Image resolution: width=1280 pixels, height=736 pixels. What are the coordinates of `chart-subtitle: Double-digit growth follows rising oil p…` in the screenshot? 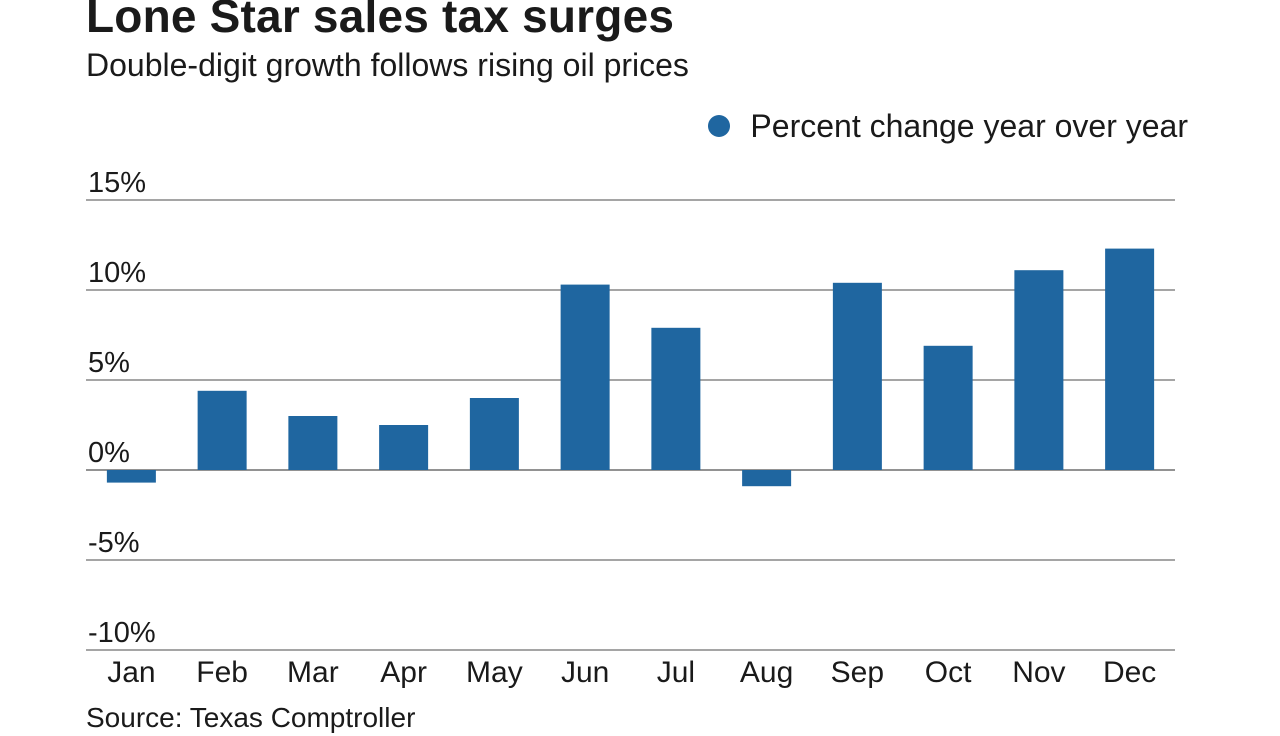 It's located at (387, 65).